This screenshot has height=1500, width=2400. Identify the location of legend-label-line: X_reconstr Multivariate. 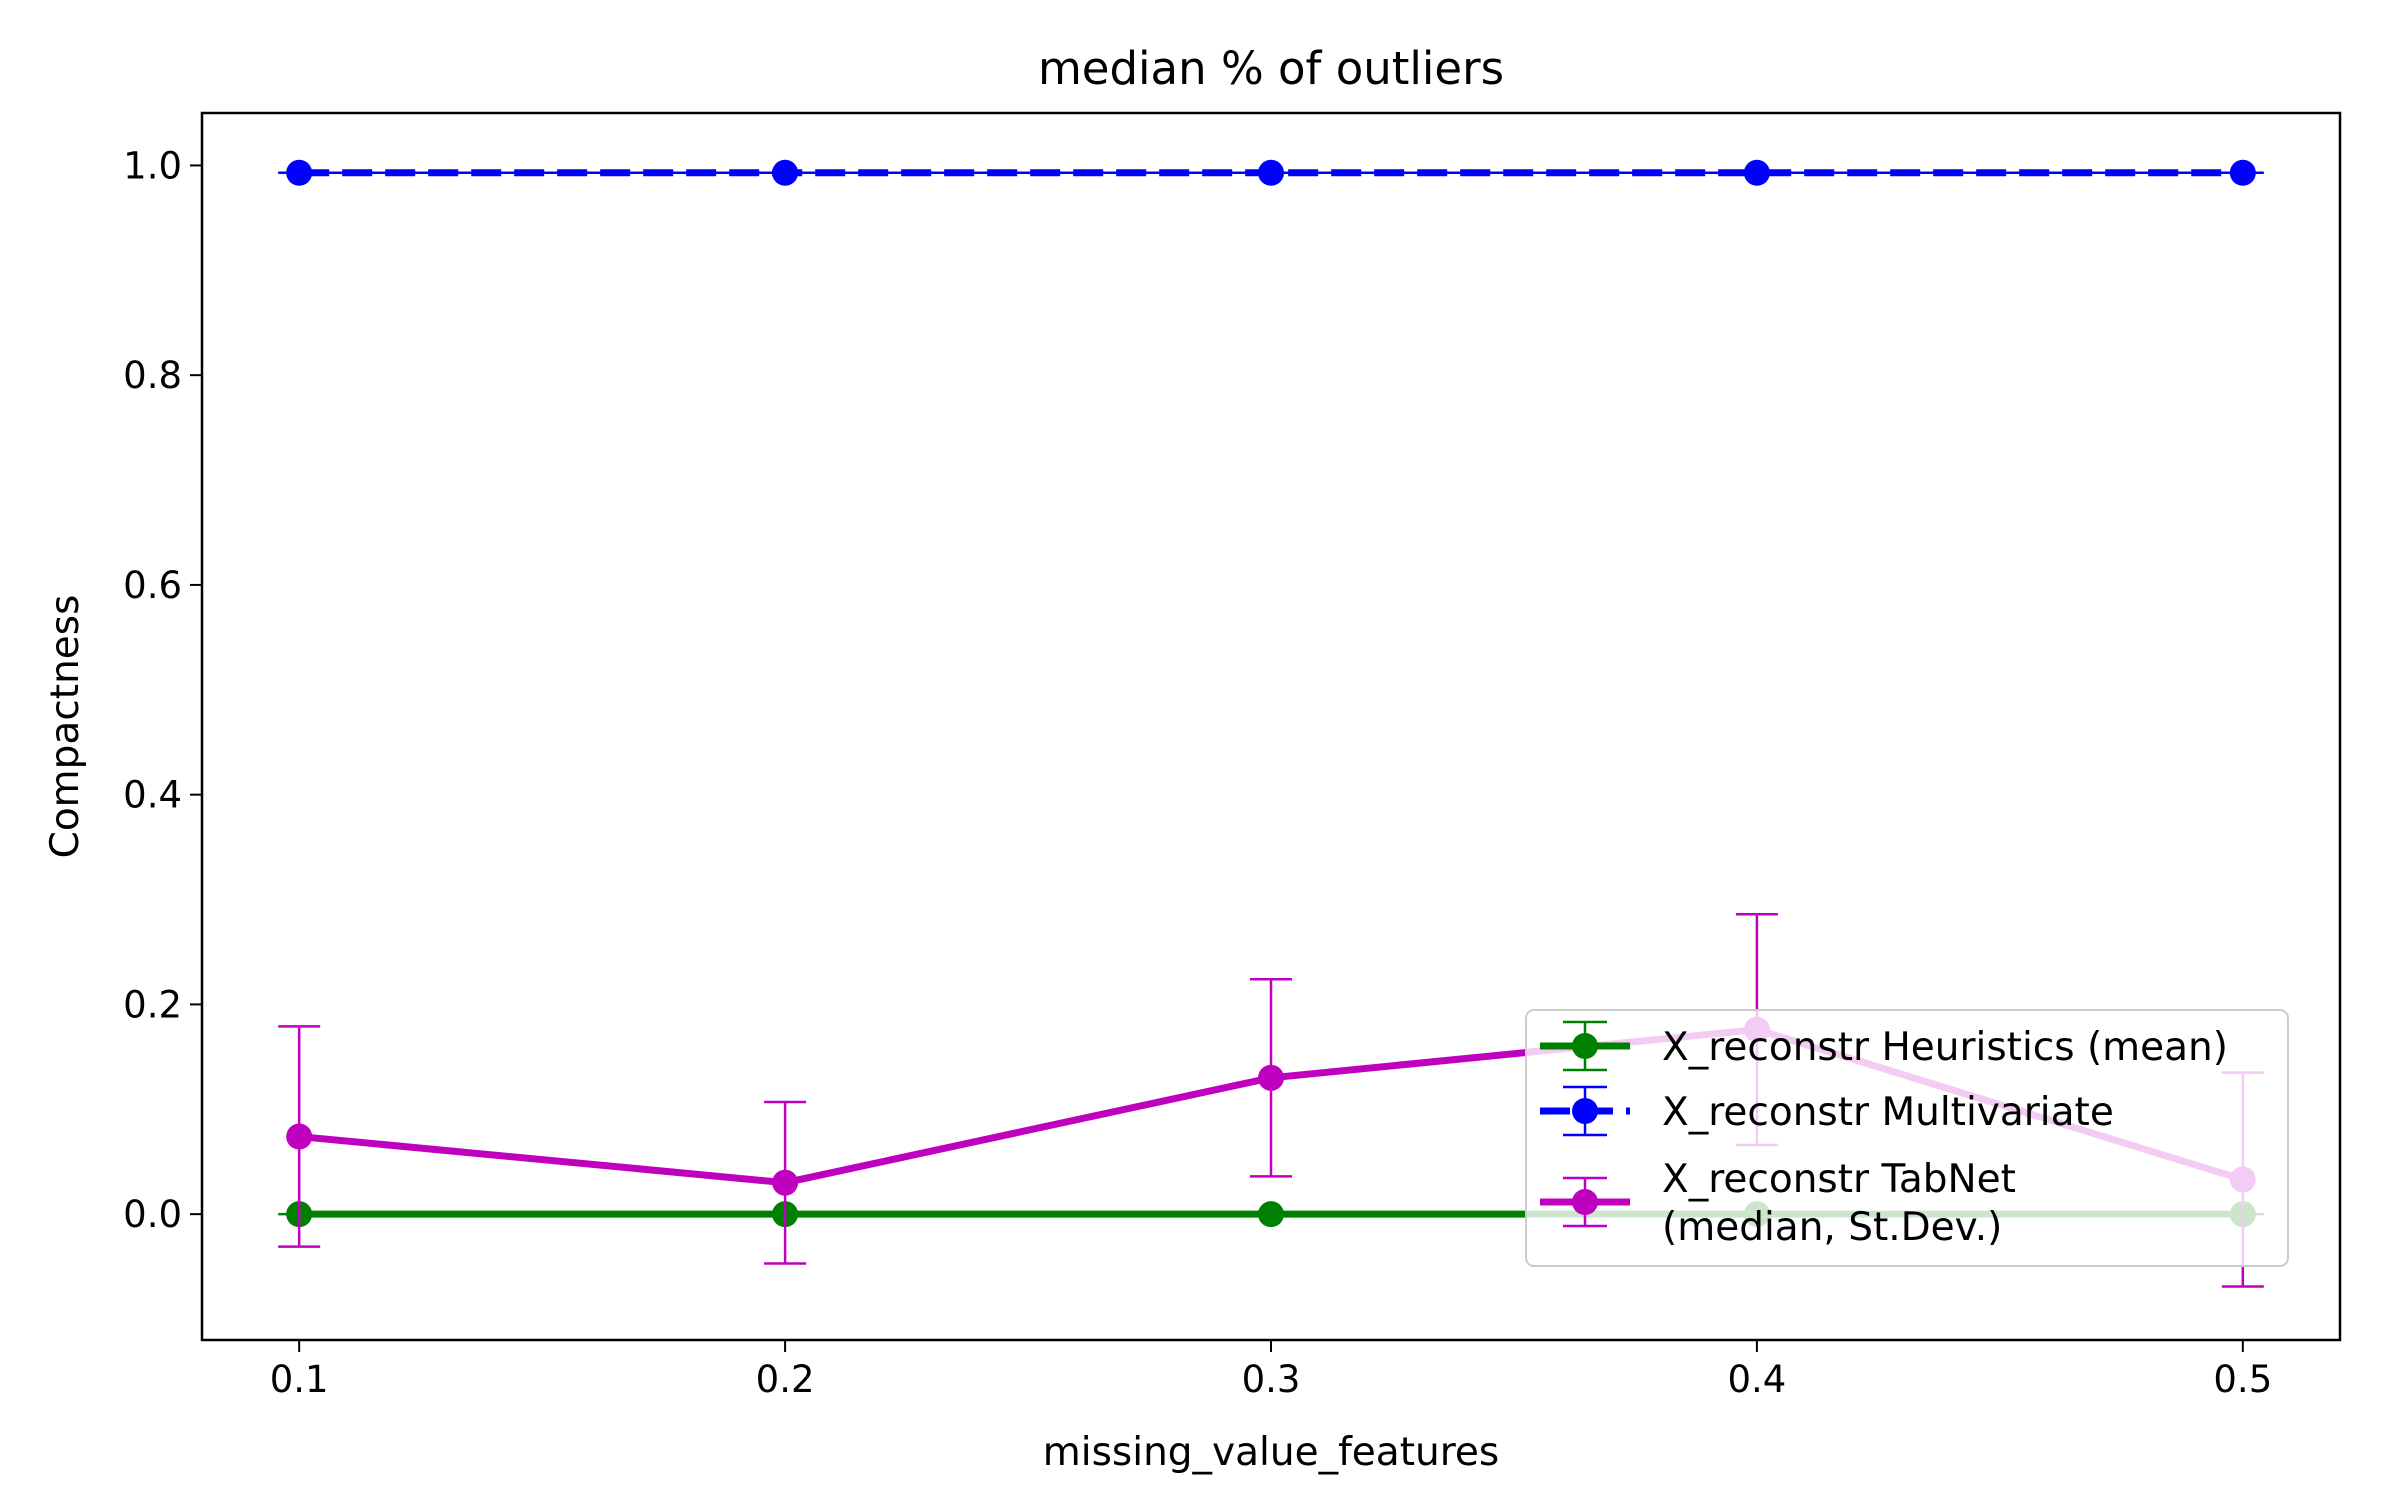
(1888, 1112).